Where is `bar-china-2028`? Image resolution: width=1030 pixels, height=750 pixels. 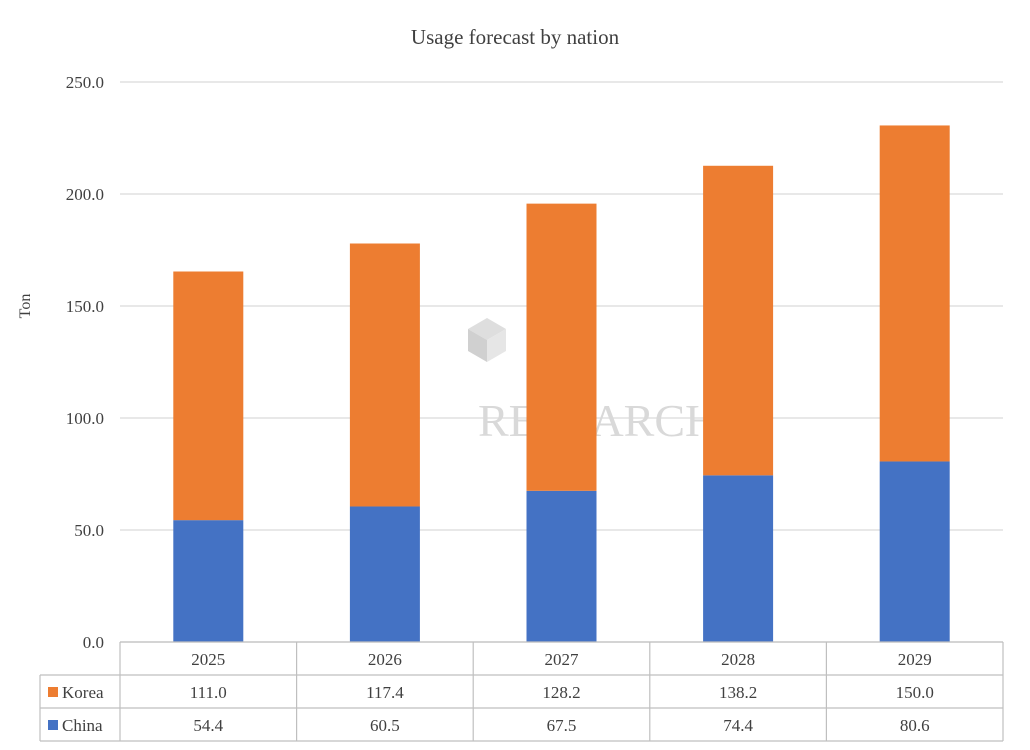 bar-china-2028 is located at coordinates (738, 558).